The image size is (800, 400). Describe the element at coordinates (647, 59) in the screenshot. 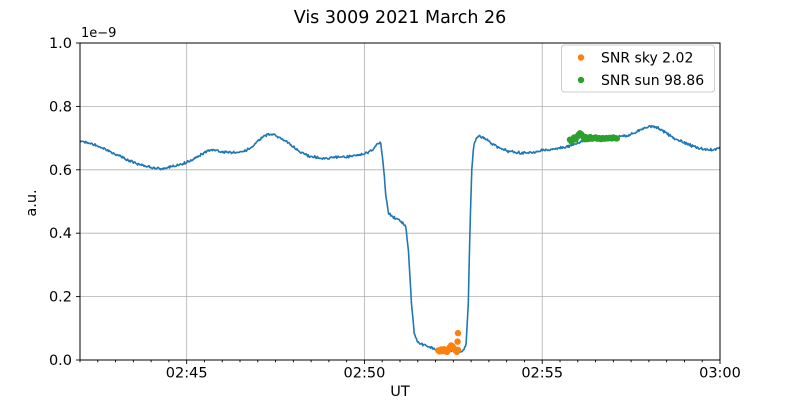

I see `legend-label-sky: SNR sky 2.02` at that location.